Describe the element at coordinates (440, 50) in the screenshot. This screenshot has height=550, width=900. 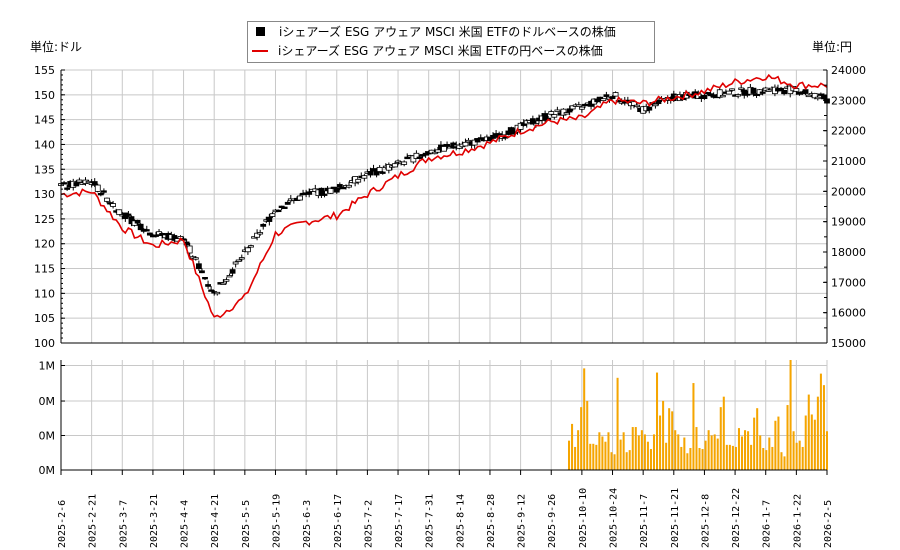
I see `legend-label-jpy: iシェアーズ ESG アウェア MSCI 米国 ETFの円ベースの株価` at that location.